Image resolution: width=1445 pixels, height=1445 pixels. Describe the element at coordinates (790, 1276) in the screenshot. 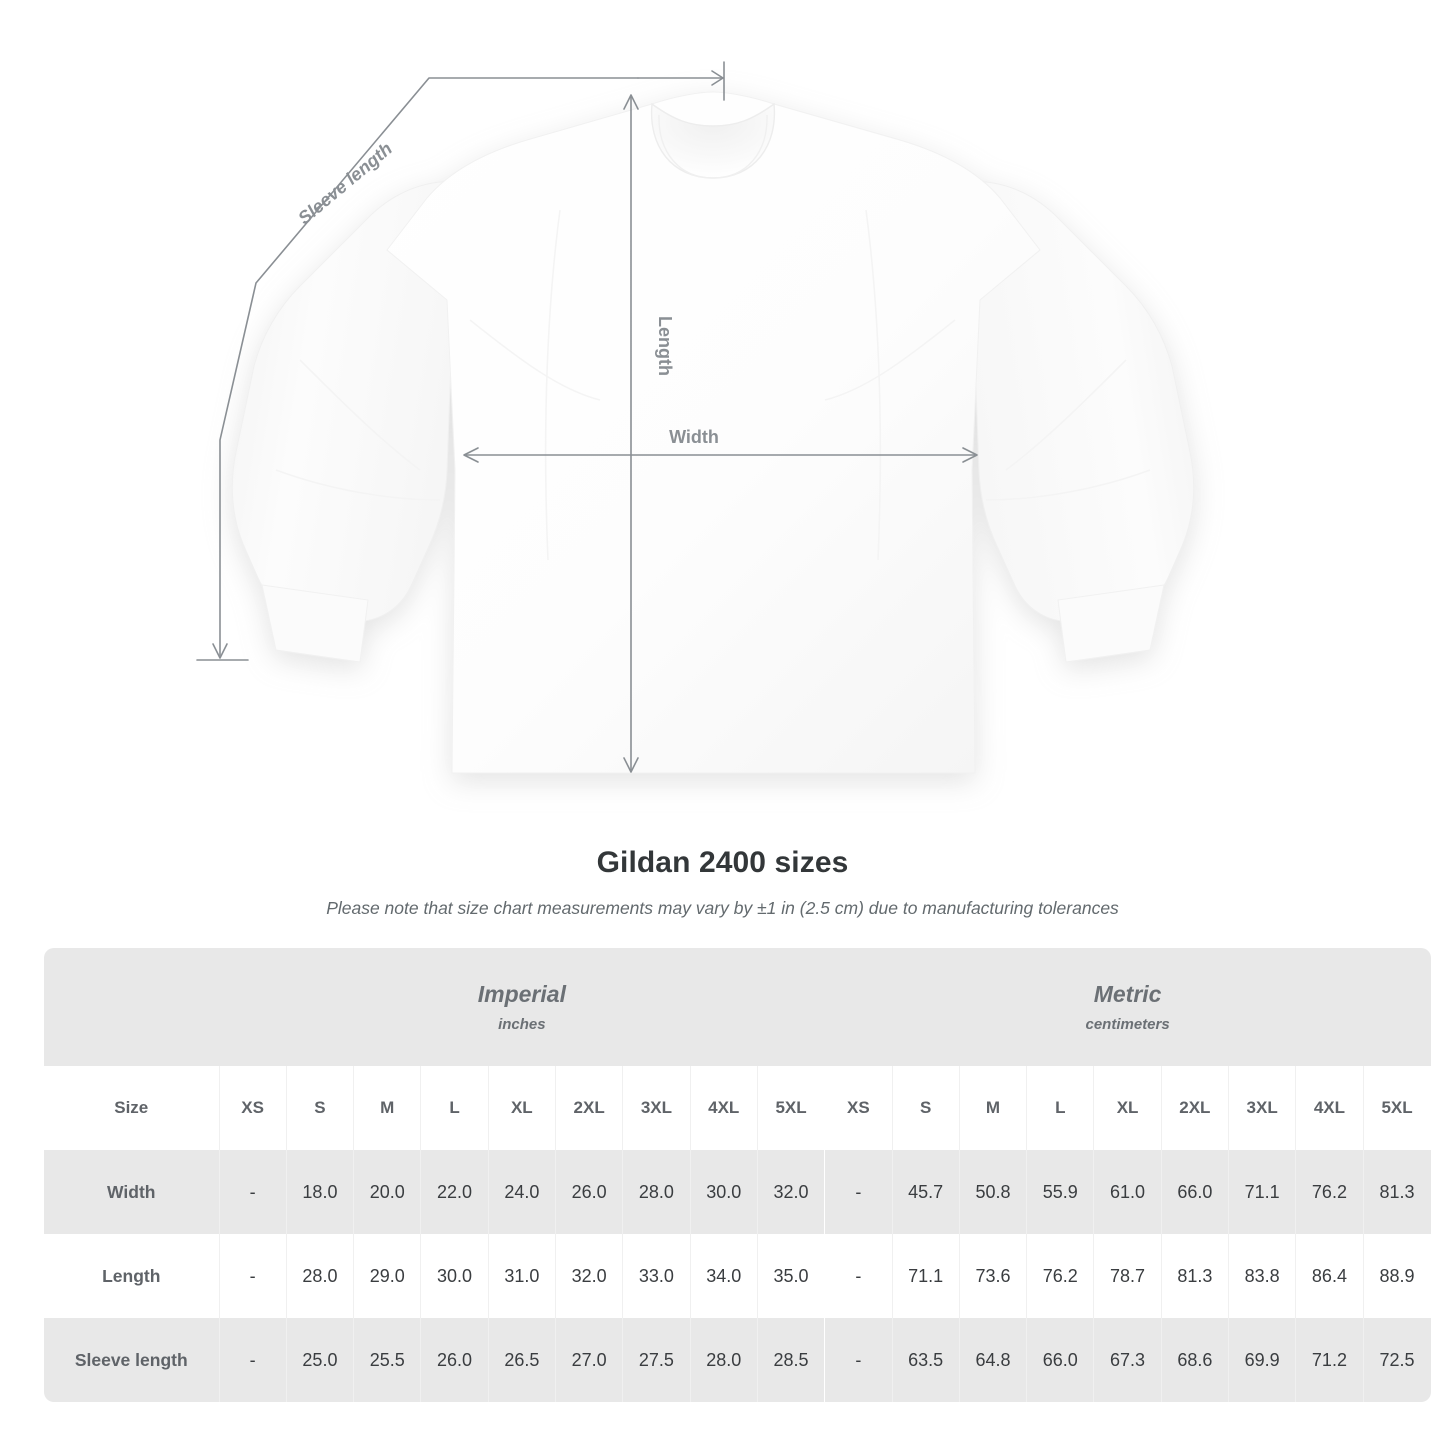

I see `cell-length-imperial-5XL: 35.0` at that location.